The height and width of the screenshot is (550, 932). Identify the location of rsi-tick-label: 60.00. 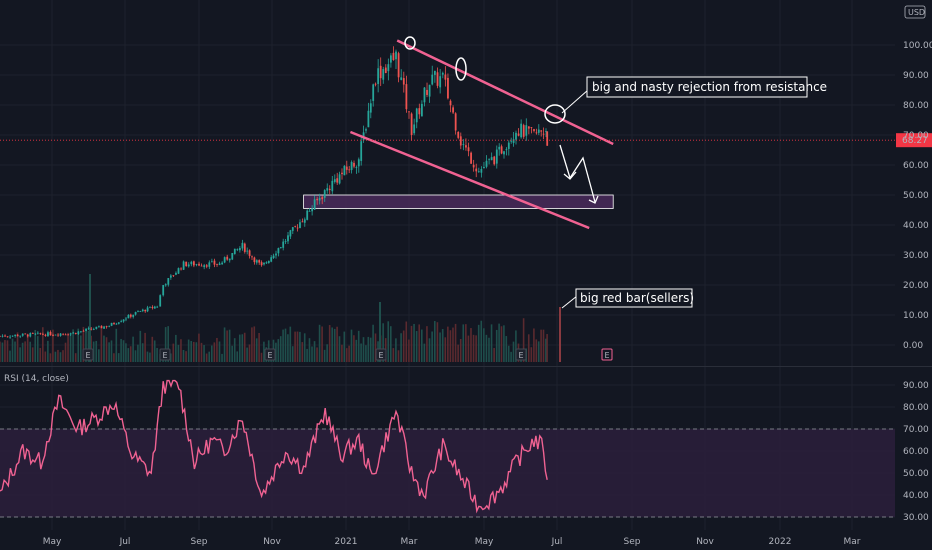
(916, 452).